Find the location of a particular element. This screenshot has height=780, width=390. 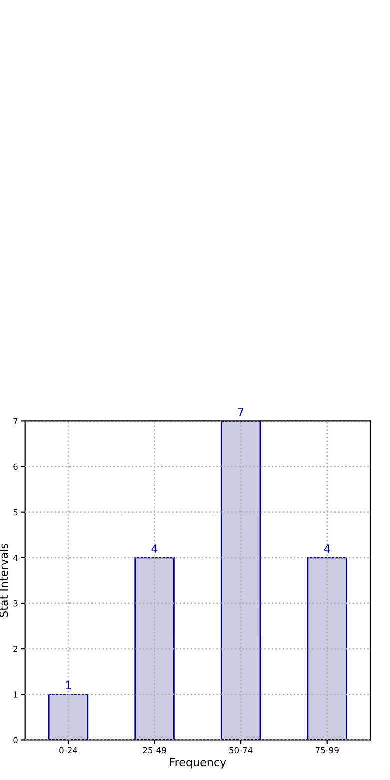

data-label: 7 is located at coordinates (241, 412).